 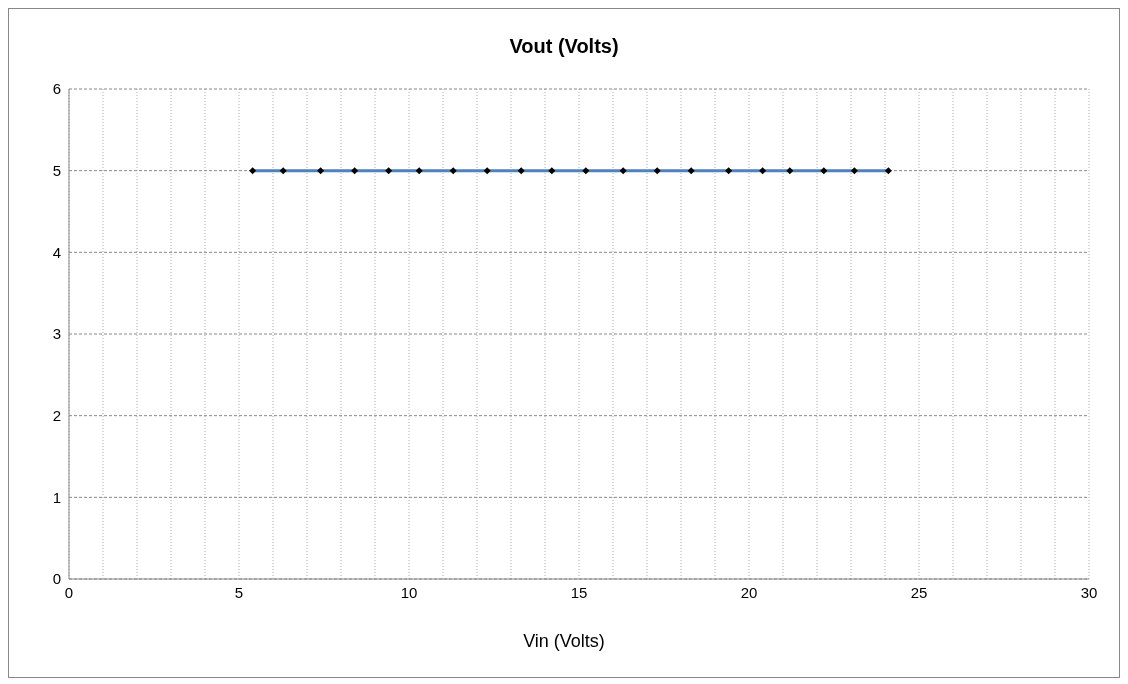 I want to click on y-tick-label: 5, so click(x=56, y=170).